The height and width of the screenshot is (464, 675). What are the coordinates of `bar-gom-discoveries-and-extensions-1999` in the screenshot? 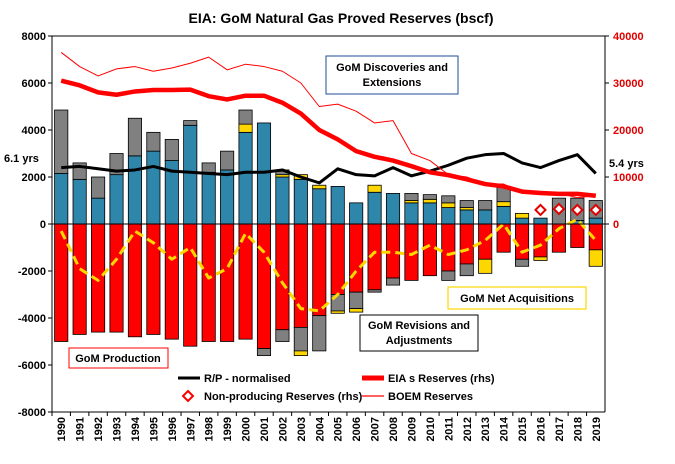 It's located at (227, 197).